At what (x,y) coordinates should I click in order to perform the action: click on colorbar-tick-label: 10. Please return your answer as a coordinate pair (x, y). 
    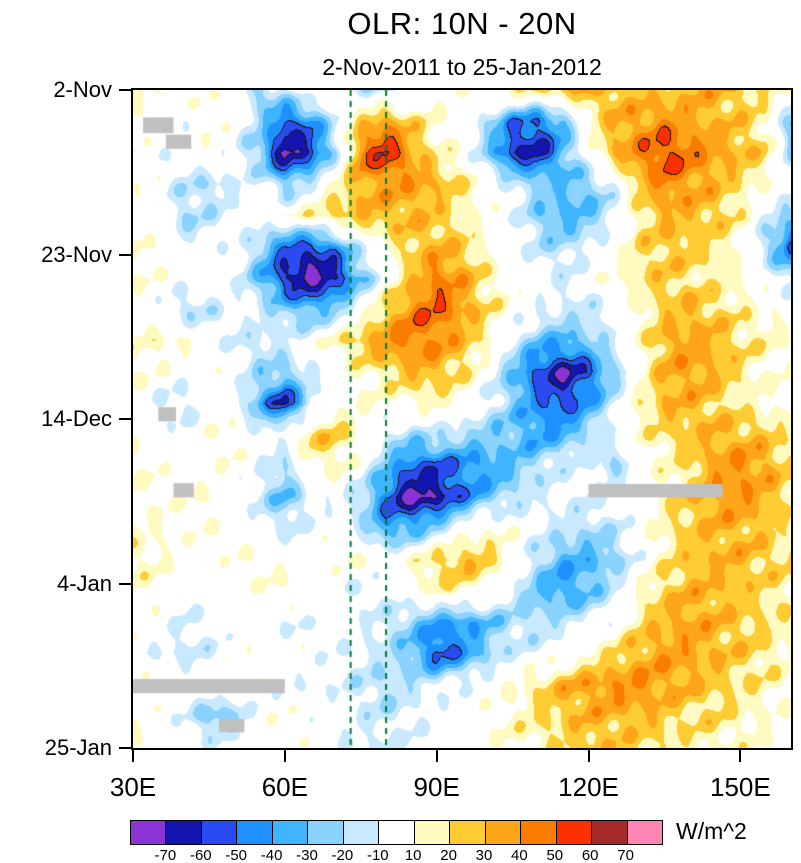
    Looking at the image, I should click on (413, 855).